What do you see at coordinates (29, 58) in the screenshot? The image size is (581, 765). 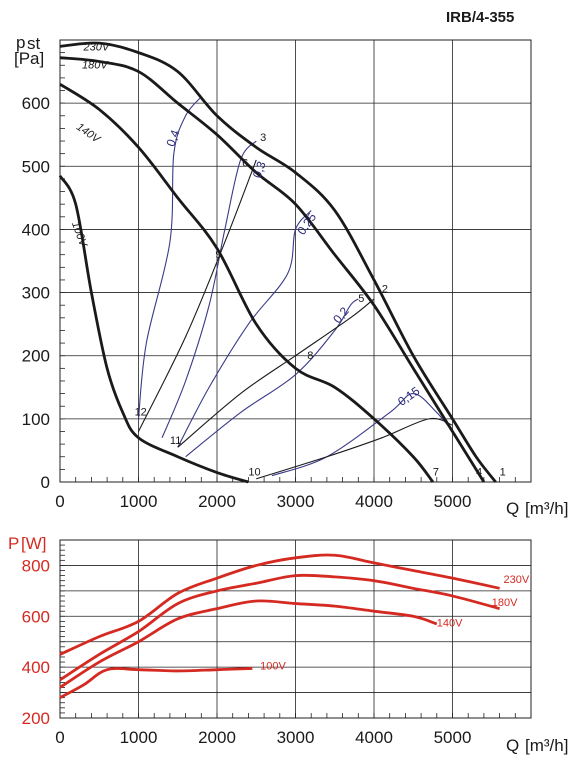 I see `pressure-y-unit: [Pa]` at bounding box center [29, 58].